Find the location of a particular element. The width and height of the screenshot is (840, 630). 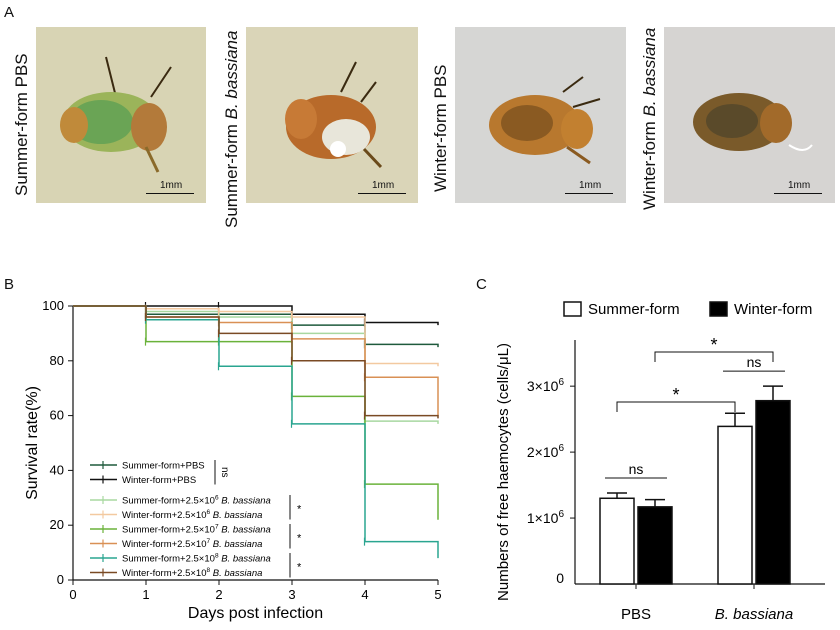

x-tick-label: PBS is located at coordinates (636, 614).